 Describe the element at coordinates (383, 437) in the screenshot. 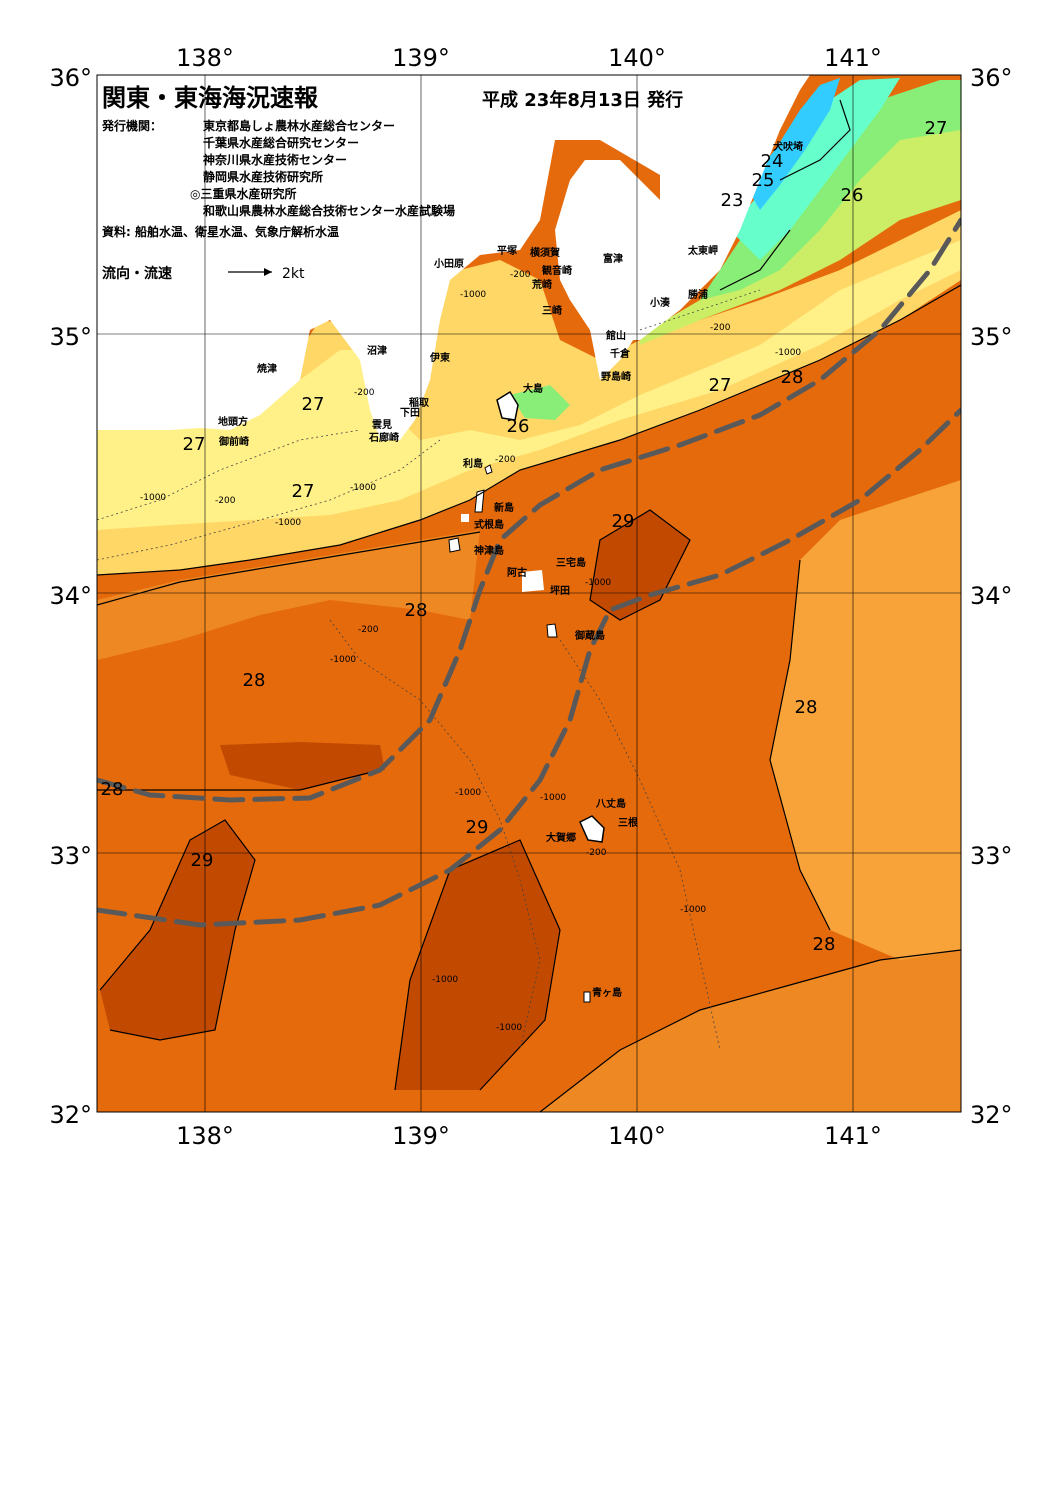

I see `place-irozaki: 石廊崎` at that location.